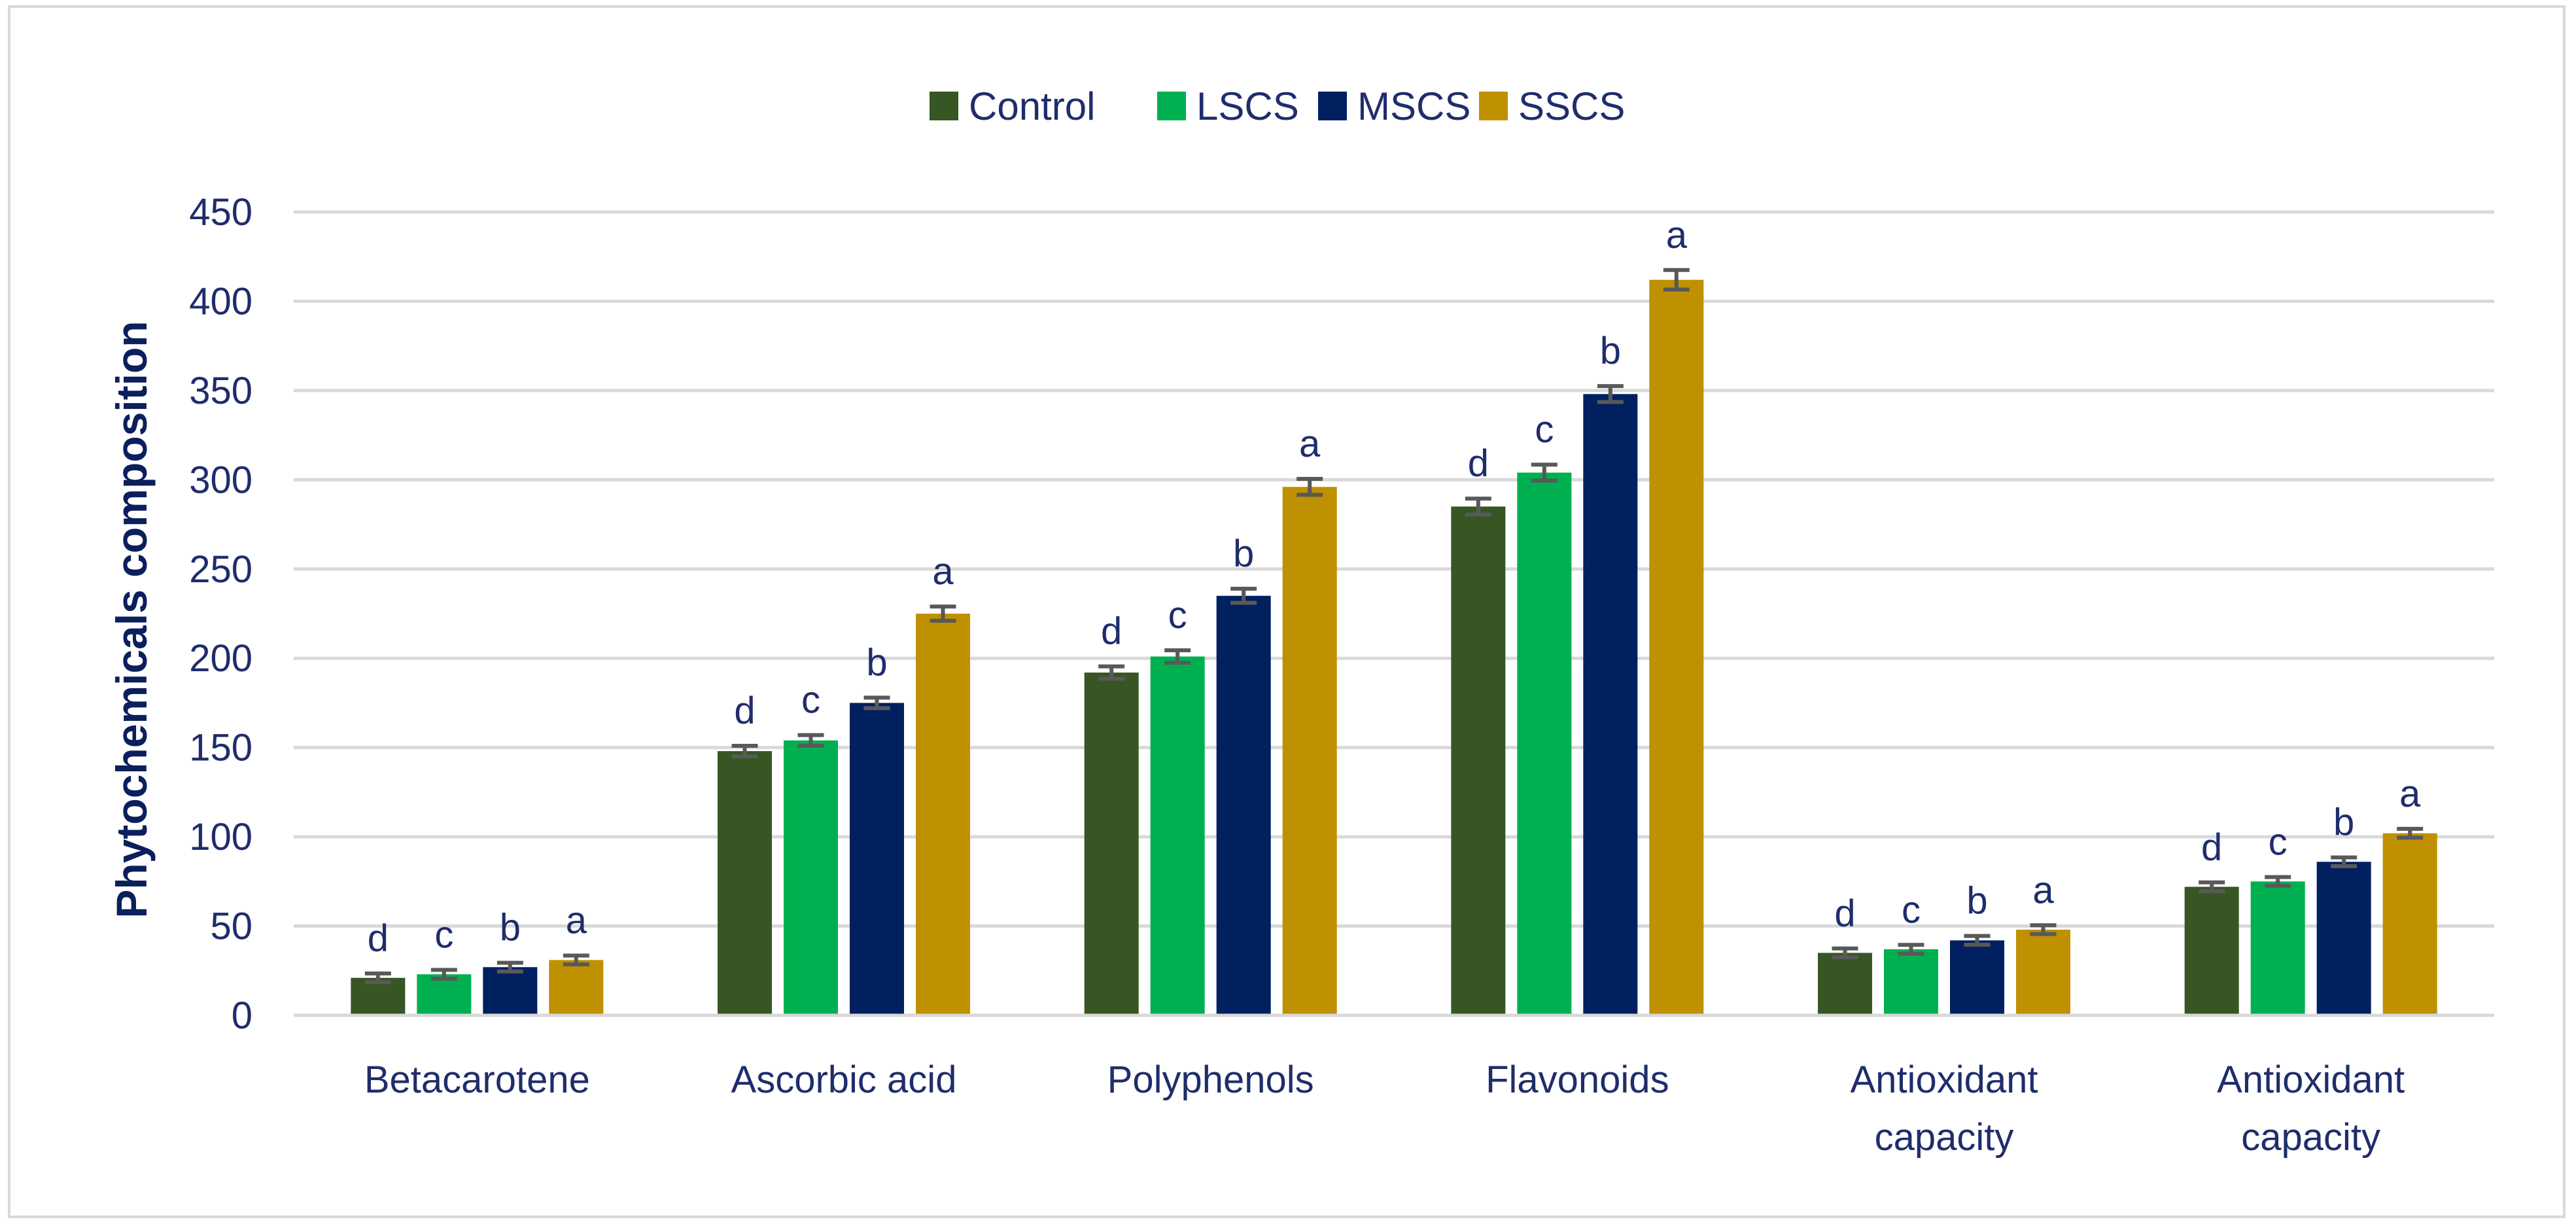  Describe the element at coordinates (220, 614) in the screenshot. I see `y-axis: 0 50 100 150 200 250 300 350 400 450` at that location.